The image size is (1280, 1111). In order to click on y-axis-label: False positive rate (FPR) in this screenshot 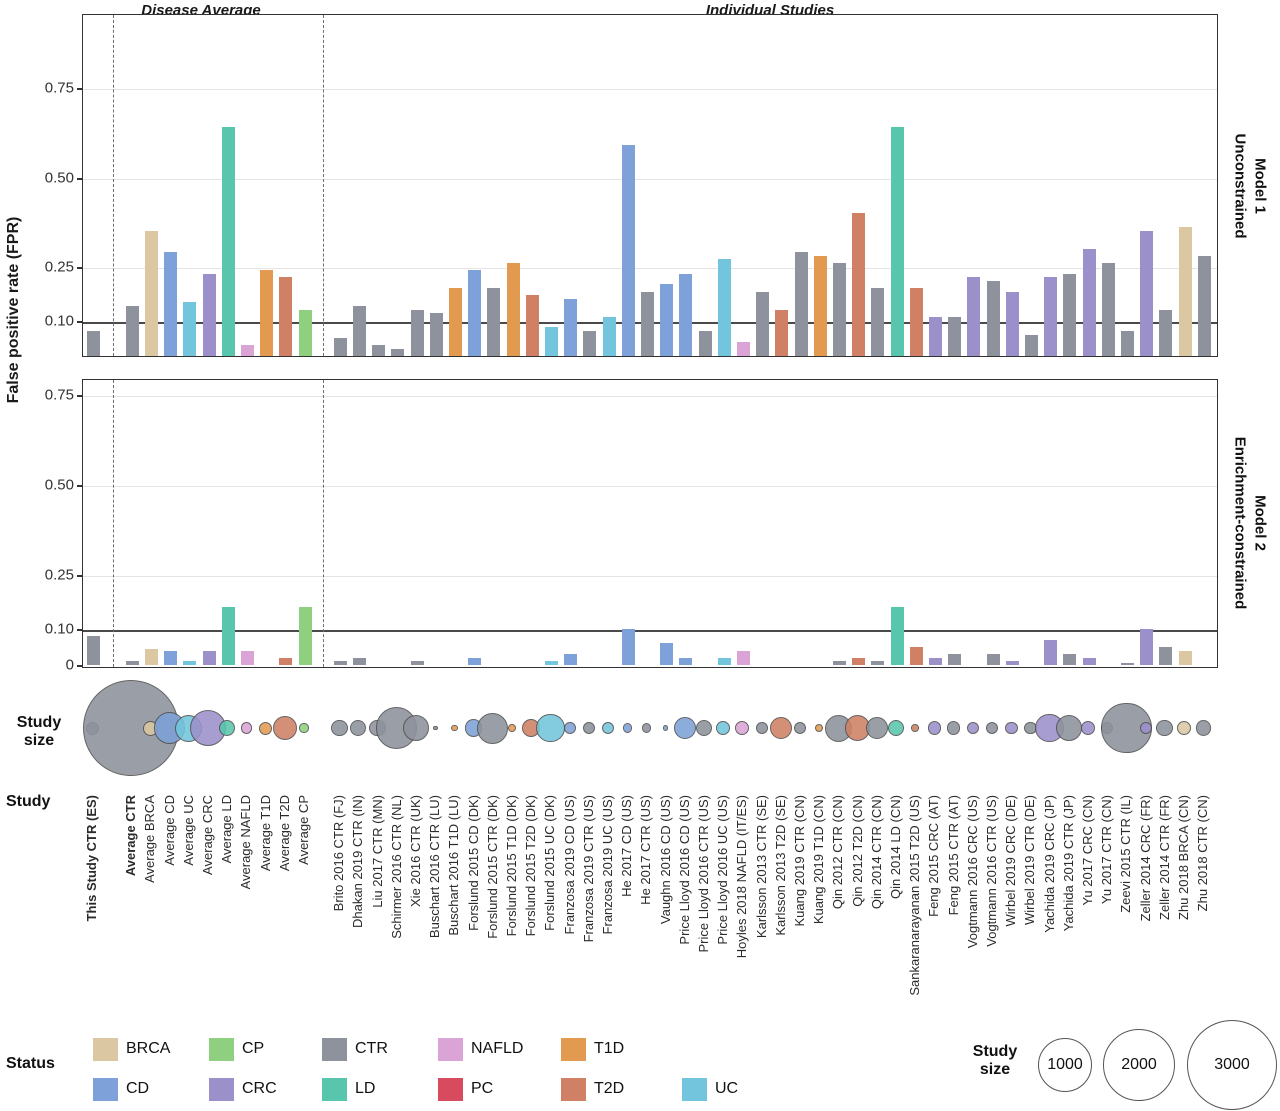, I will do `click(13, 310)`.